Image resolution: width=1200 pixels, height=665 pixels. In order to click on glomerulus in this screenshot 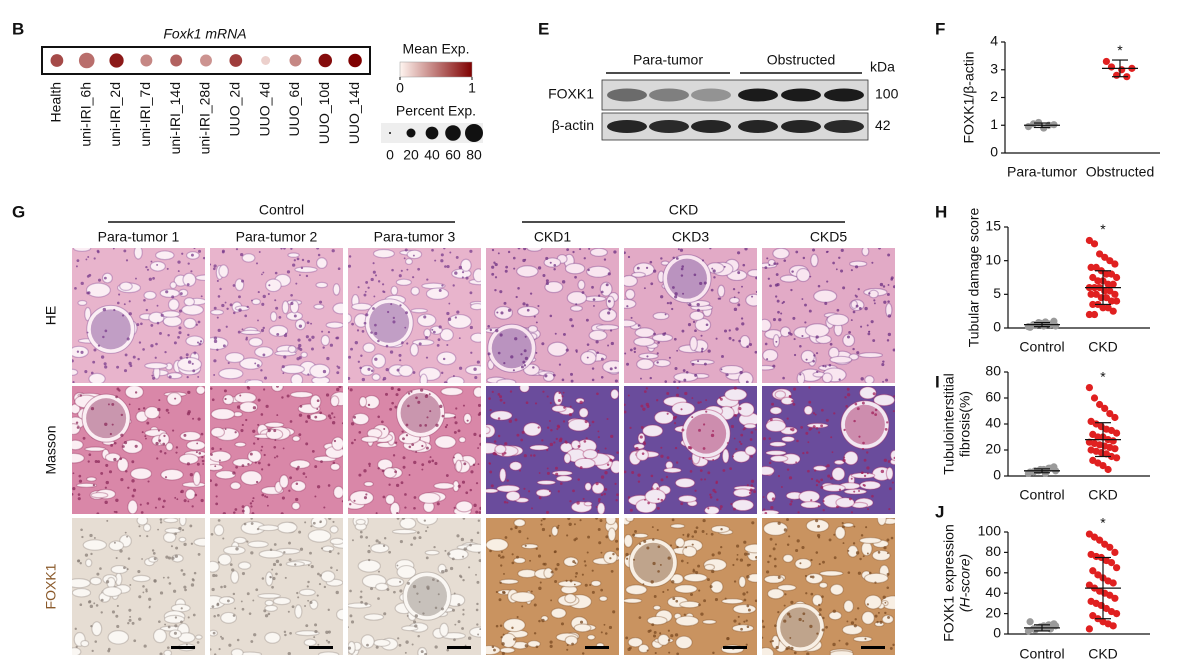, I will do `click(686, 278)`.